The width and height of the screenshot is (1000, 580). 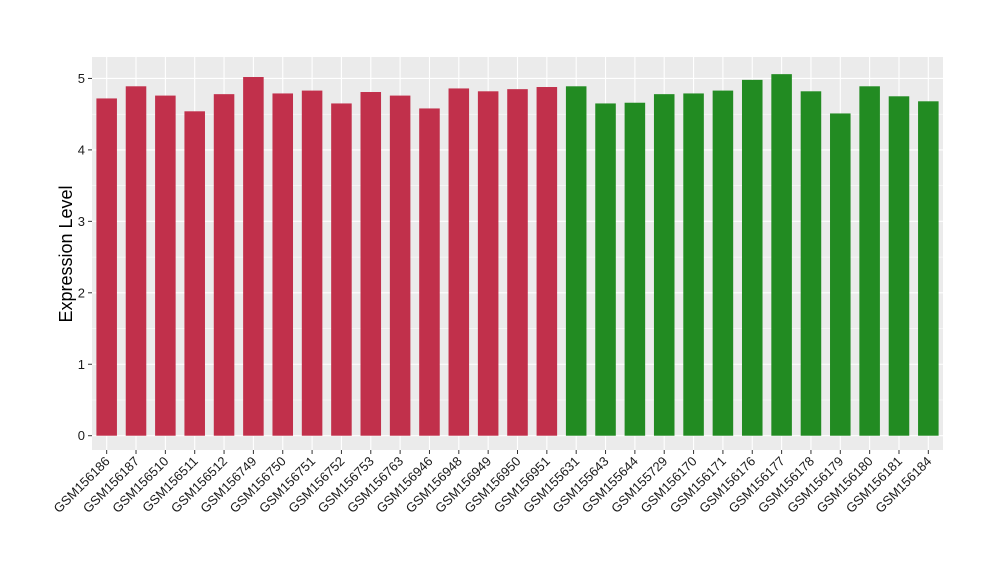 I want to click on bar-GSM156753, so click(x=371, y=264).